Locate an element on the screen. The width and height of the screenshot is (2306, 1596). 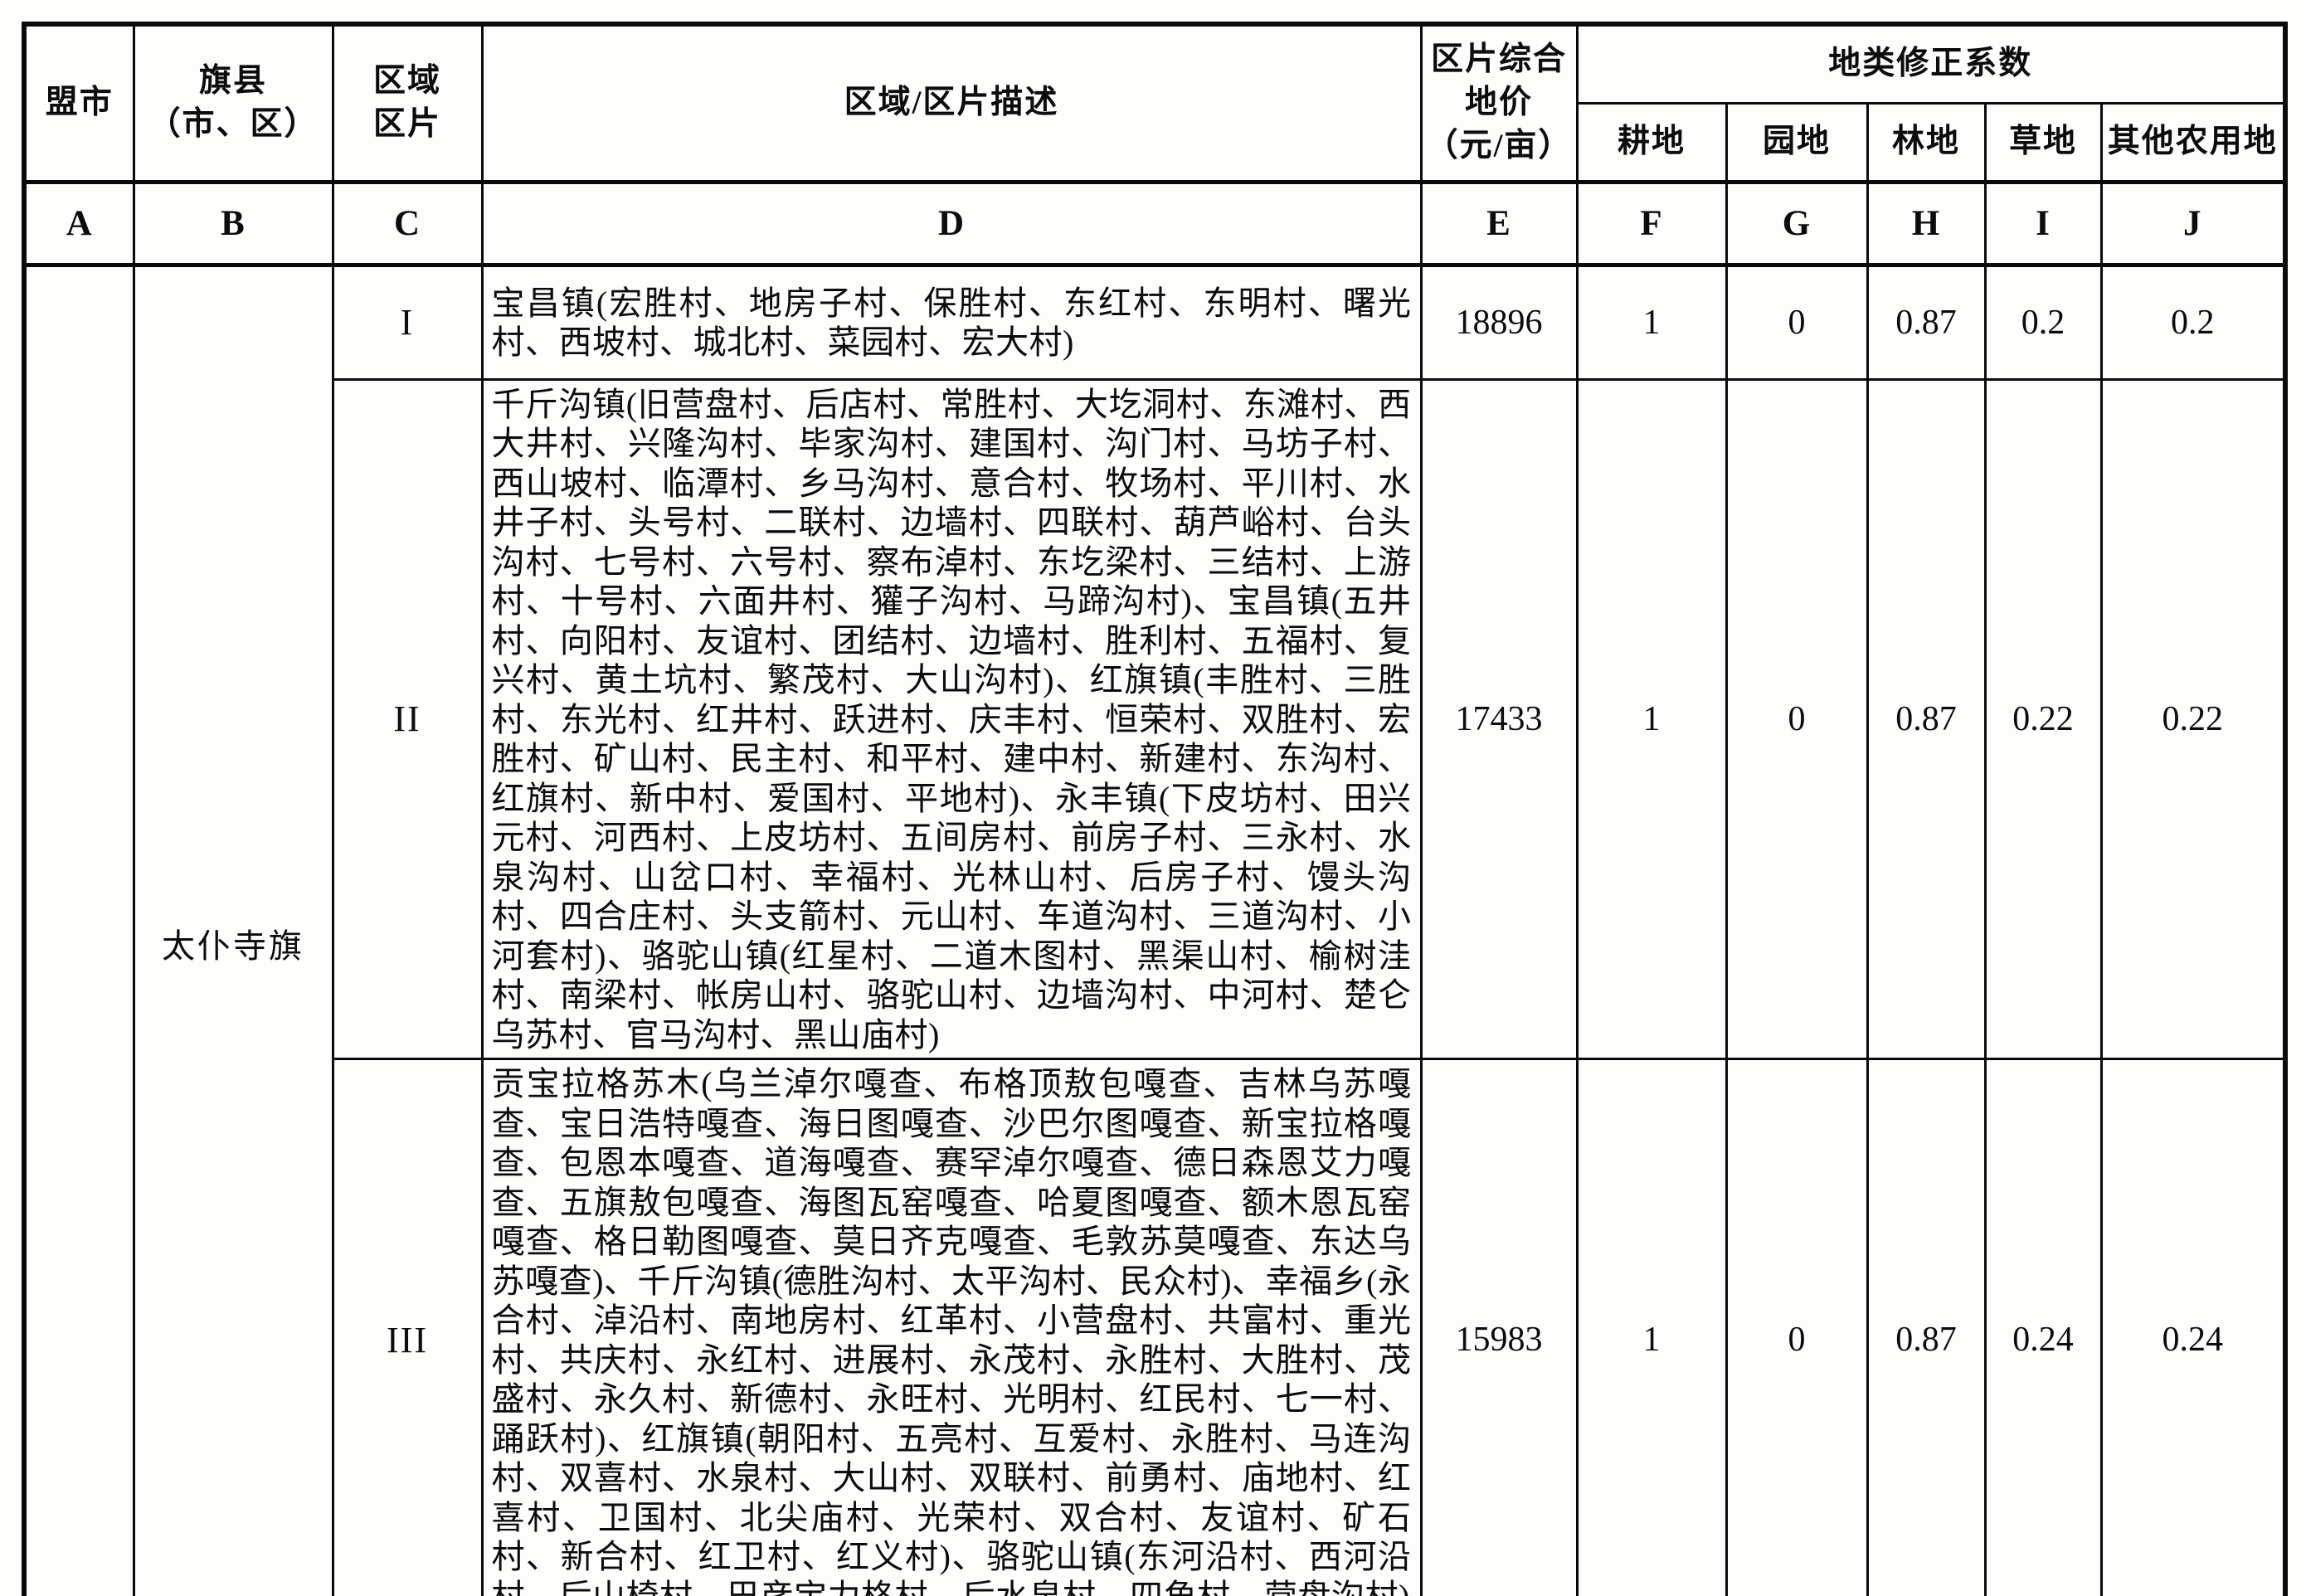
letter-c-label: C is located at coordinates (407, 223).